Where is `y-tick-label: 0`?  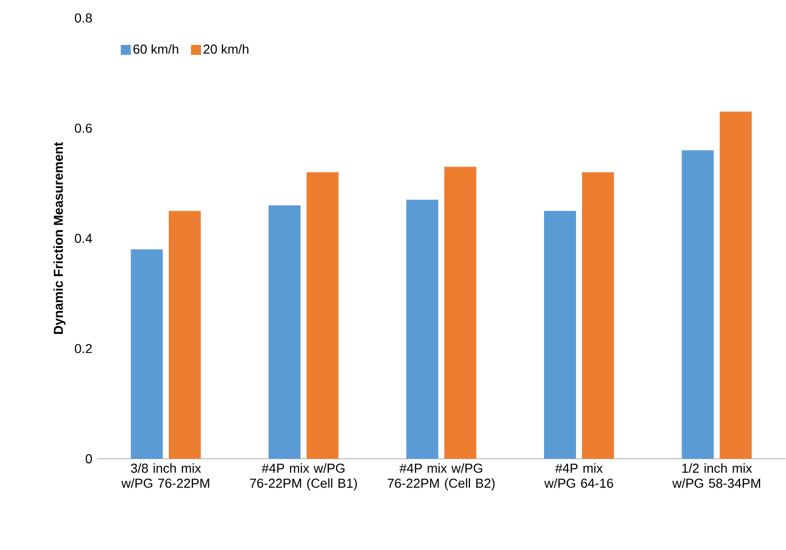 y-tick-label: 0 is located at coordinates (89, 459).